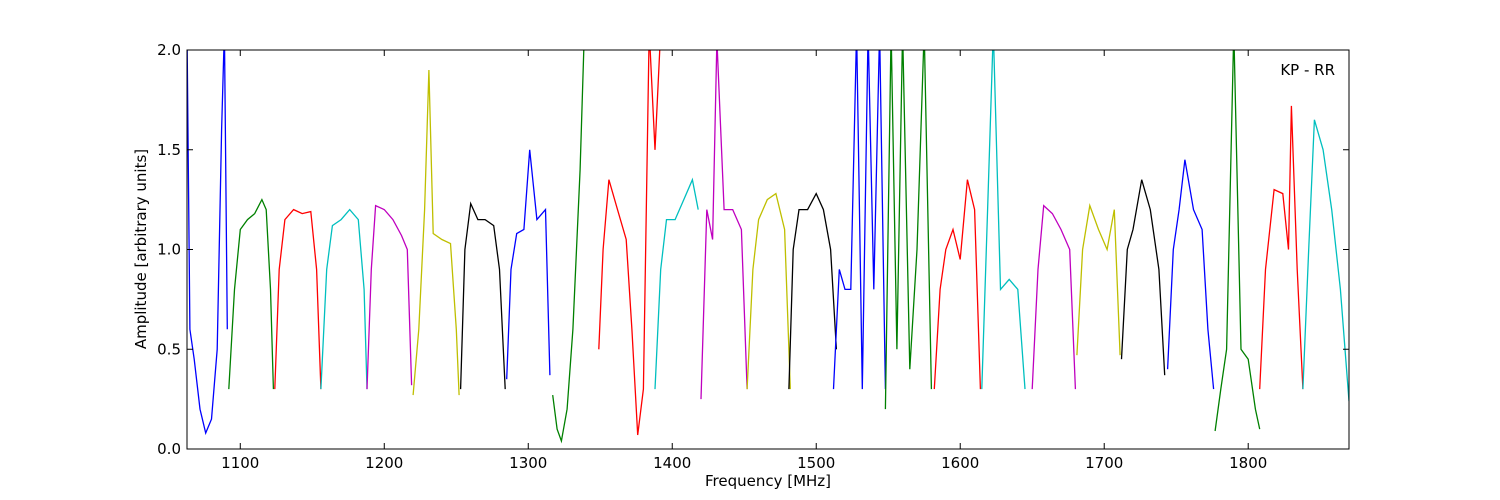 This screenshot has width=1500, height=500. I want to click on x-tick-label: 1100, so click(240, 463).